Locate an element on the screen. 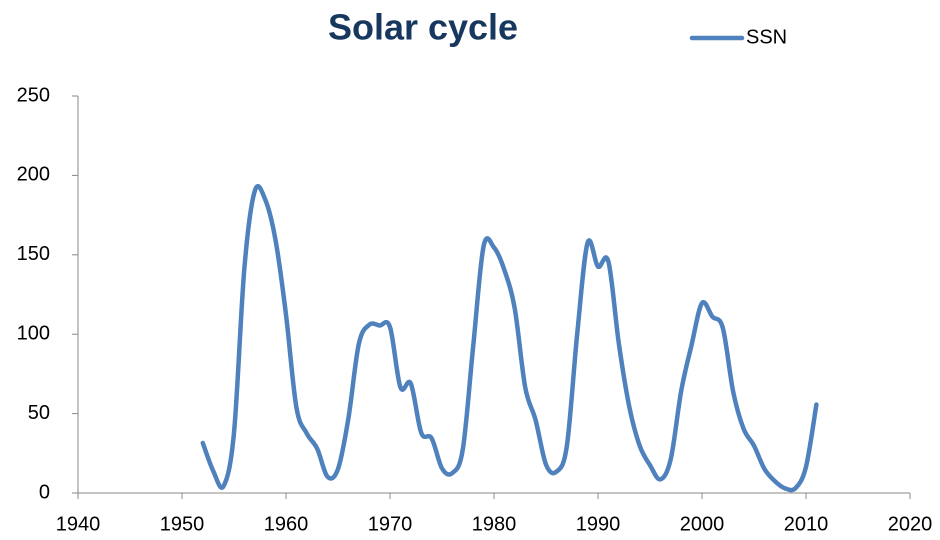  x-tick-label: 1980 is located at coordinates (494, 524).